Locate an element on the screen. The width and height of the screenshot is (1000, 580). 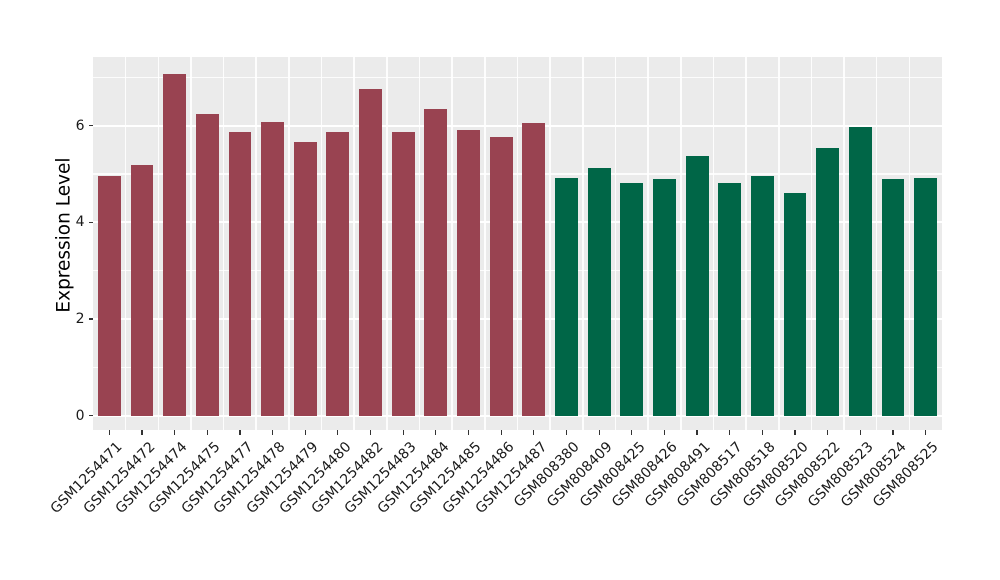
x-tick-GSM808426 is located at coordinates (664, 432).